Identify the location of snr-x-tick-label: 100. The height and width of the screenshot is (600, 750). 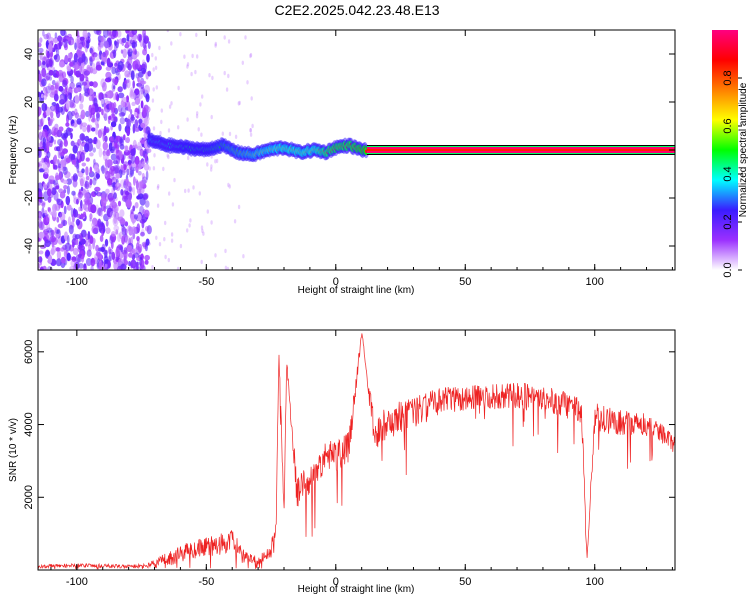
(595, 582).